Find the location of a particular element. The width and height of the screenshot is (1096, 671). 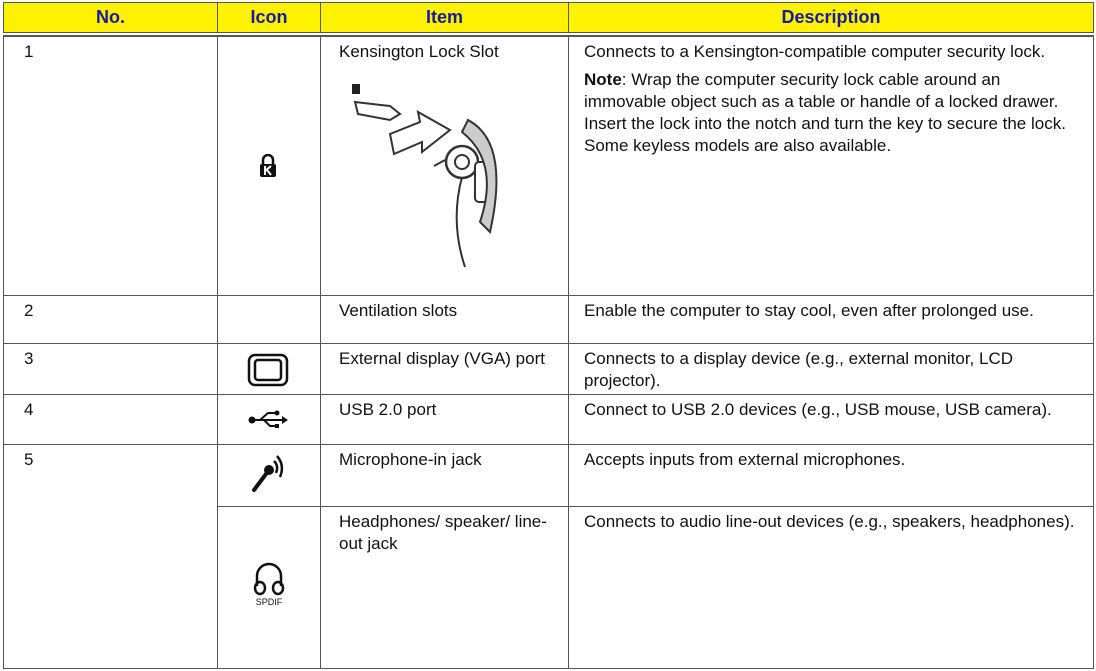

header-cell: Description is located at coordinates (831, 17).